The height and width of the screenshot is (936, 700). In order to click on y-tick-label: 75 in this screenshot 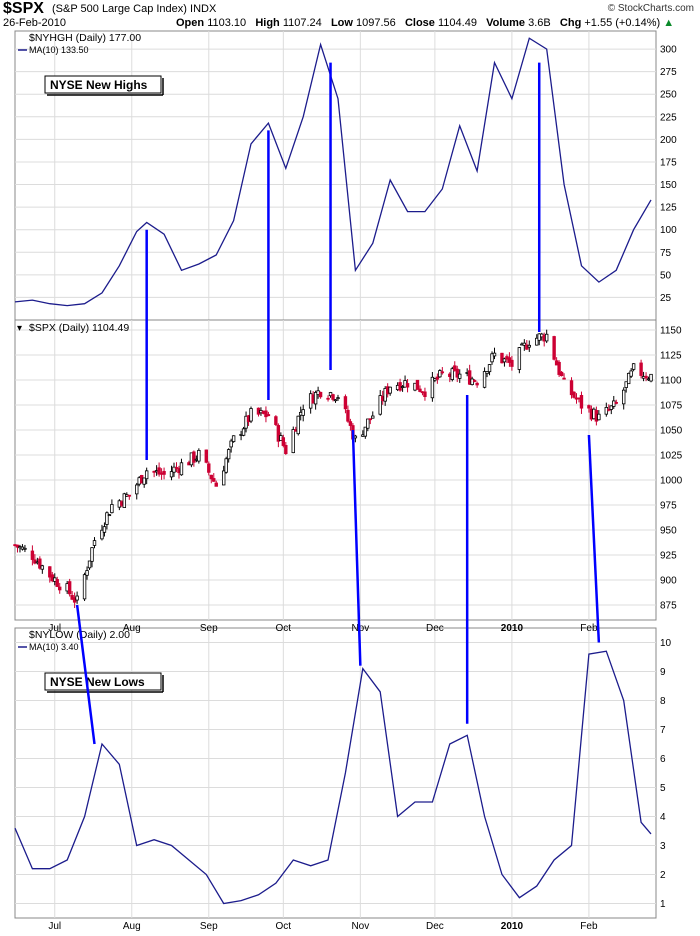, I will do `click(666, 253)`.